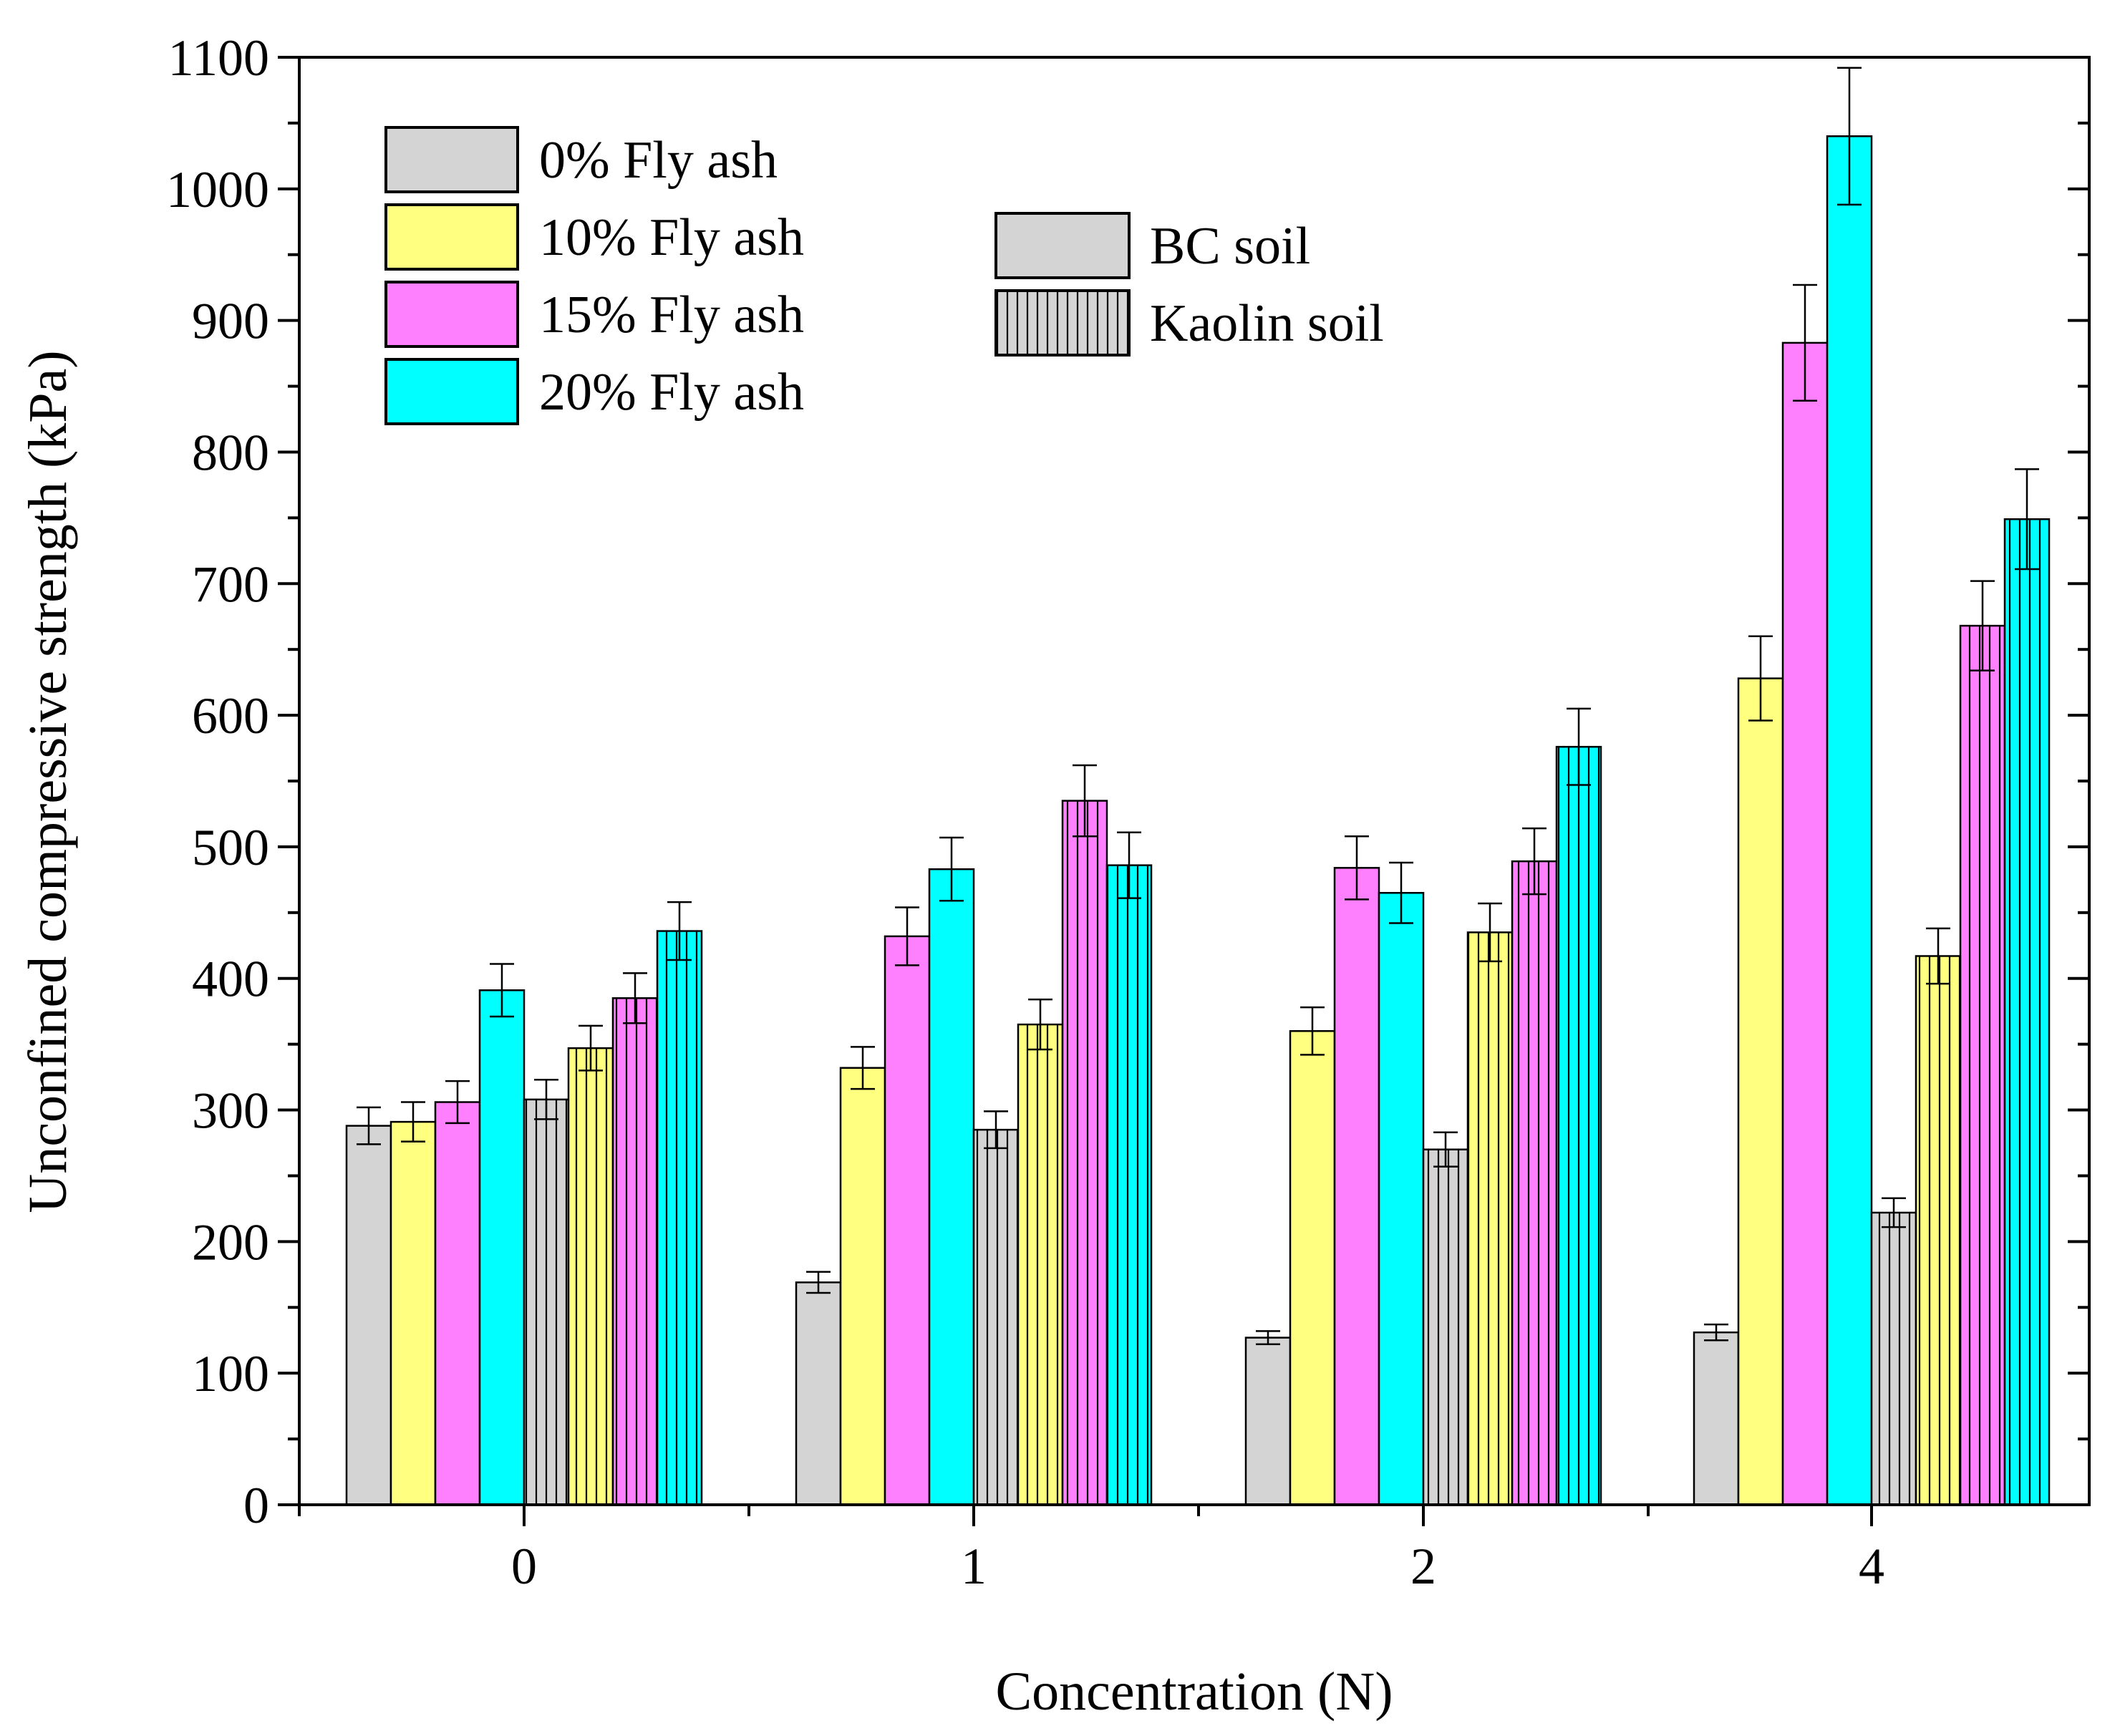 The width and height of the screenshot is (2115, 1736). What do you see at coordinates (1189, 284) in the screenshot?
I see `legend-soil: BC soil Kaolin soil` at bounding box center [1189, 284].